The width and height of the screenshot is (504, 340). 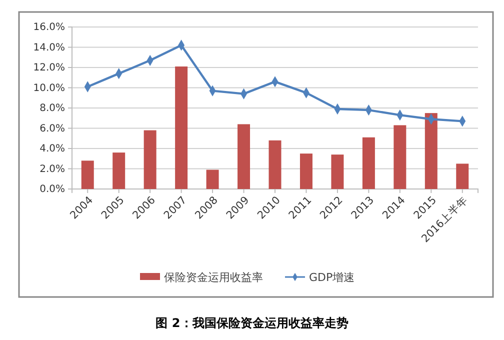 What do you see at coordinates (49, 88) in the screenshot?
I see `y-tick-label: 10.0%` at bounding box center [49, 88].